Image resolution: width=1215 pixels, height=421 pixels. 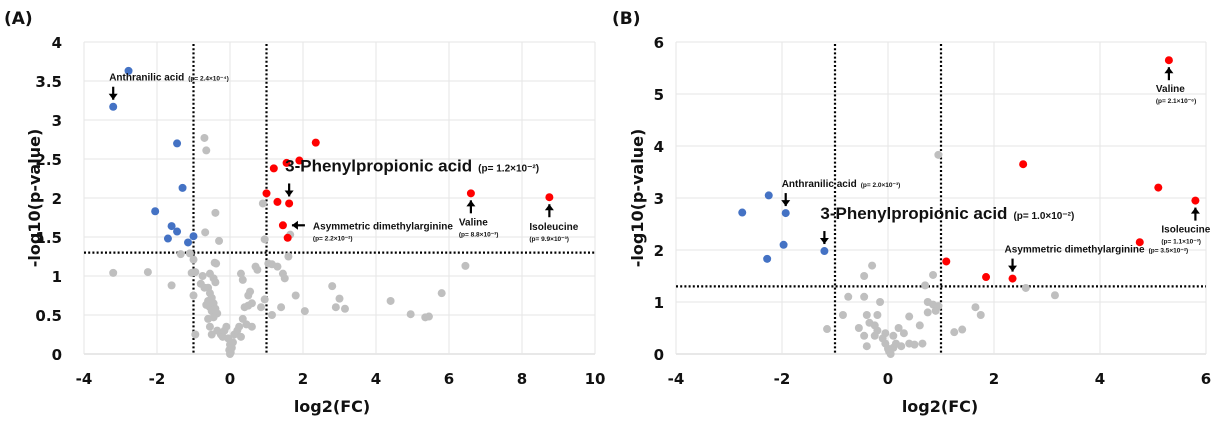 I want to click on annotation-label: 3-Phenylpropionic acid (p= 1.2×10⁻²), so click(x=412, y=165).